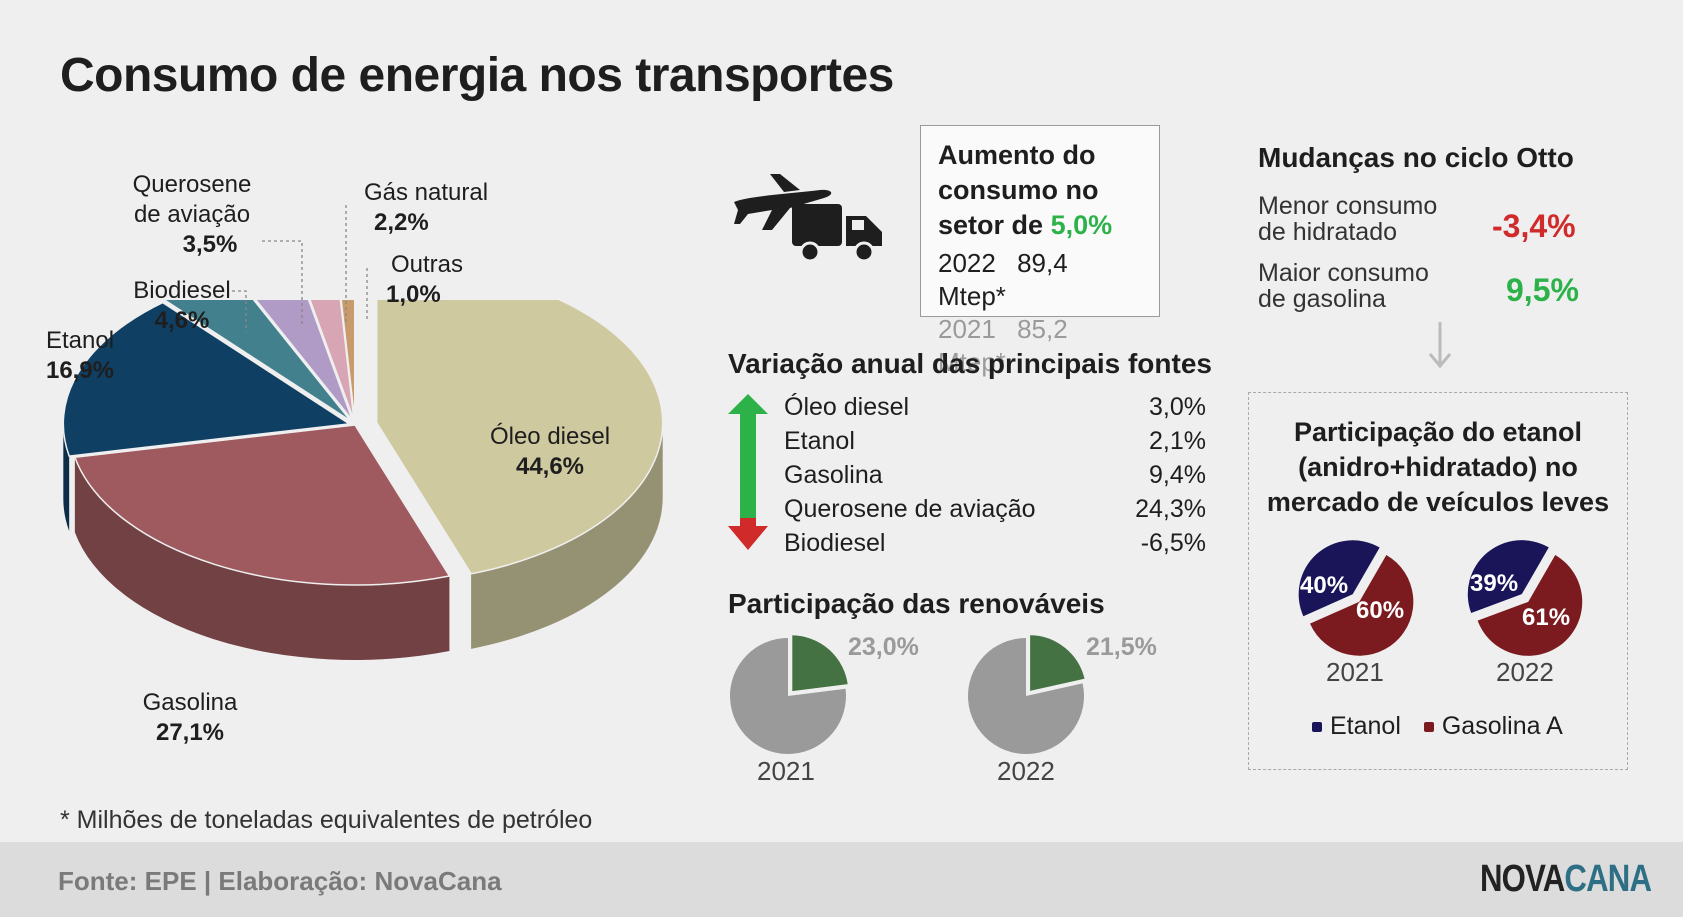  What do you see at coordinates (210, 244) in the screenshot?
I see `label-querosene-pct: 3,5%` at bounding box center [210, 244].